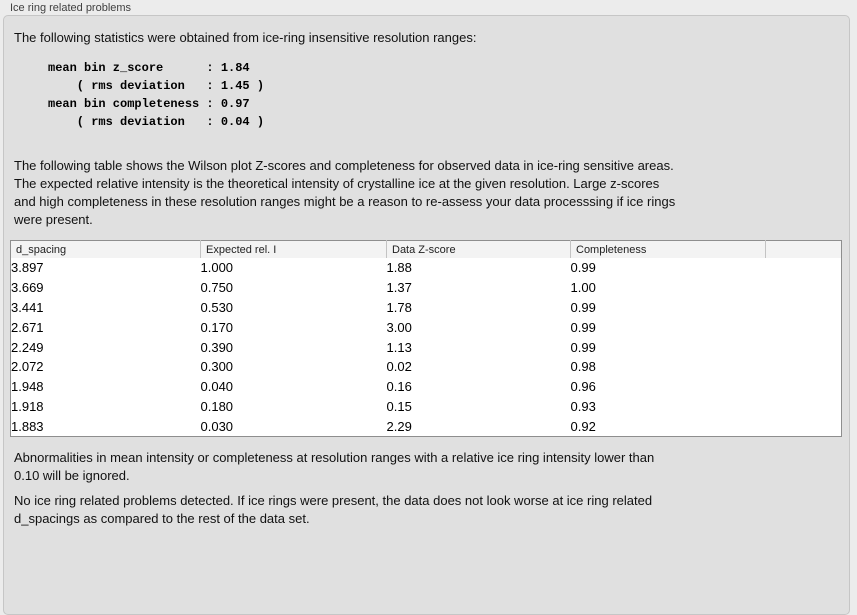  What do you see at coordinates (105, 249) in the screenshot?
I see `col-header-d-spacing: d_spacing` at bounding box center [105, 249].